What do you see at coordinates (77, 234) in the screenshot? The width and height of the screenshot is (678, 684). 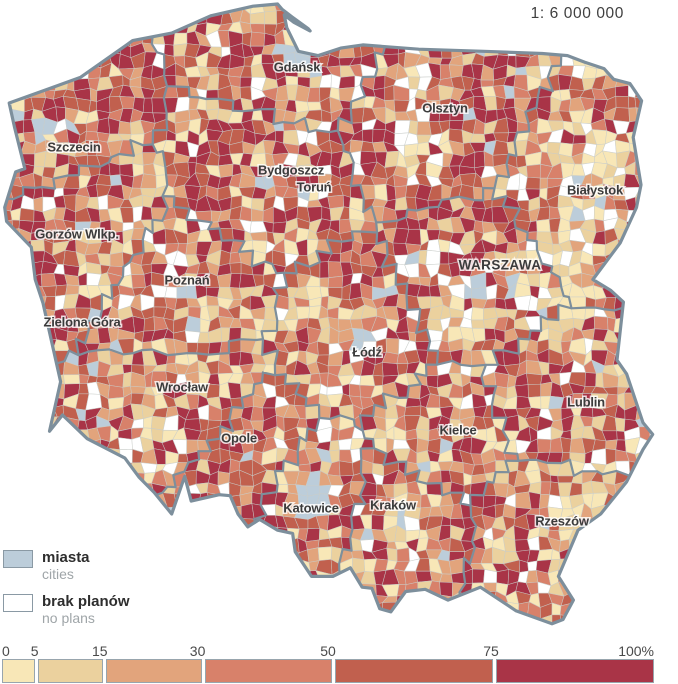 I see `city-label: Gorzów Wlkp.` at bounding box center [77, 234].